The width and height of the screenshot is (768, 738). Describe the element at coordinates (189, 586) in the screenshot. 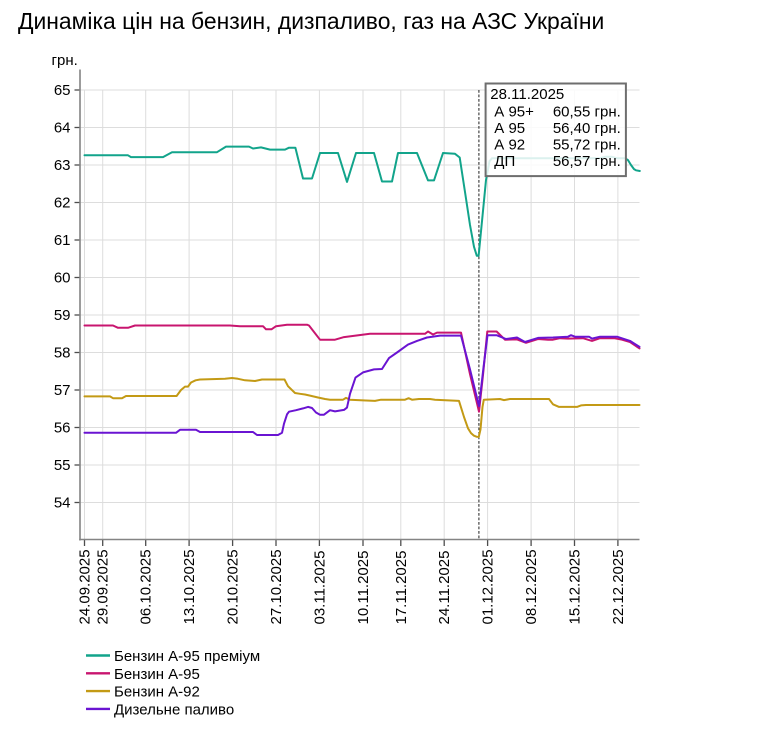

I see `svg-text: 13.10.2025` at that location.